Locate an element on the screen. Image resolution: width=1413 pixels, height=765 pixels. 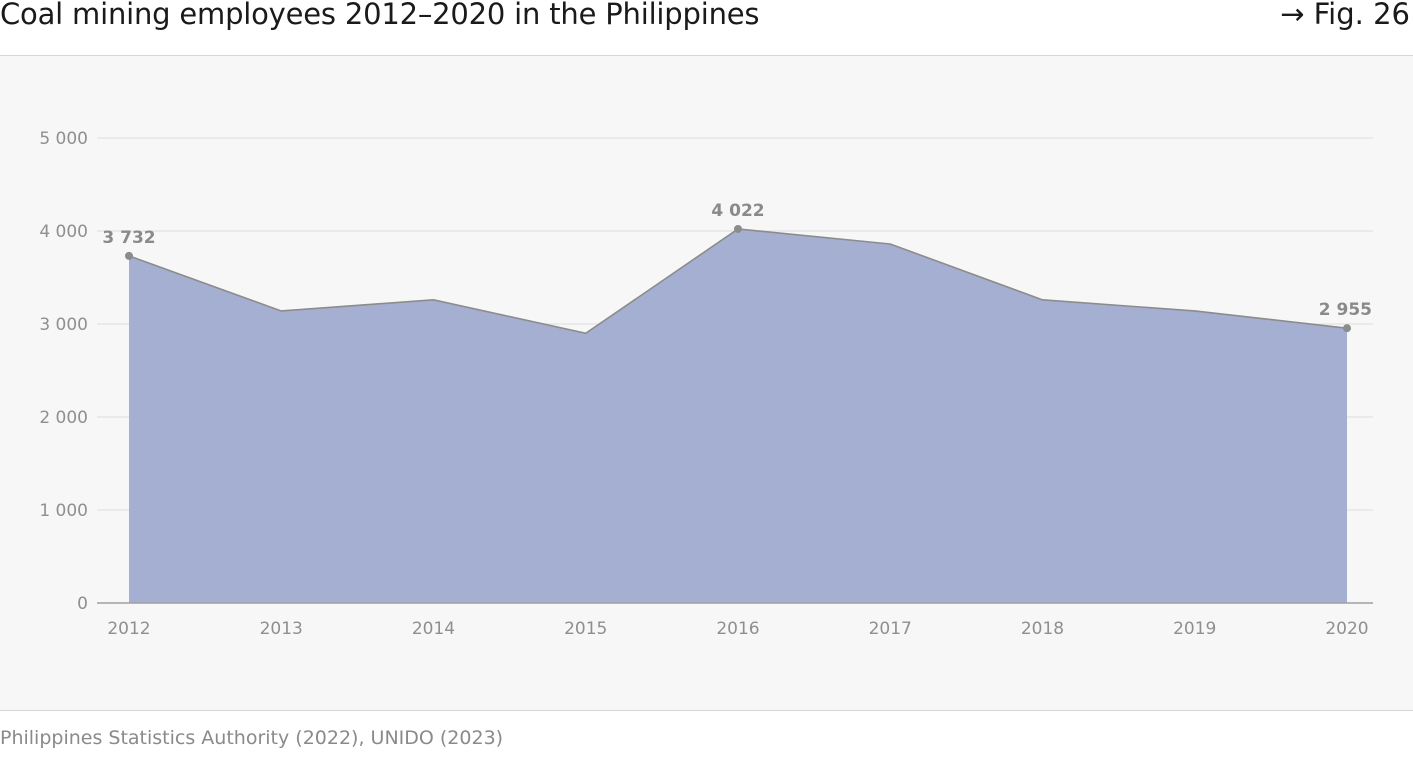
y-axis-ticks: 0 1 000 2 000 3 000 4 000 5 000 is located at coordinates (63, 371).